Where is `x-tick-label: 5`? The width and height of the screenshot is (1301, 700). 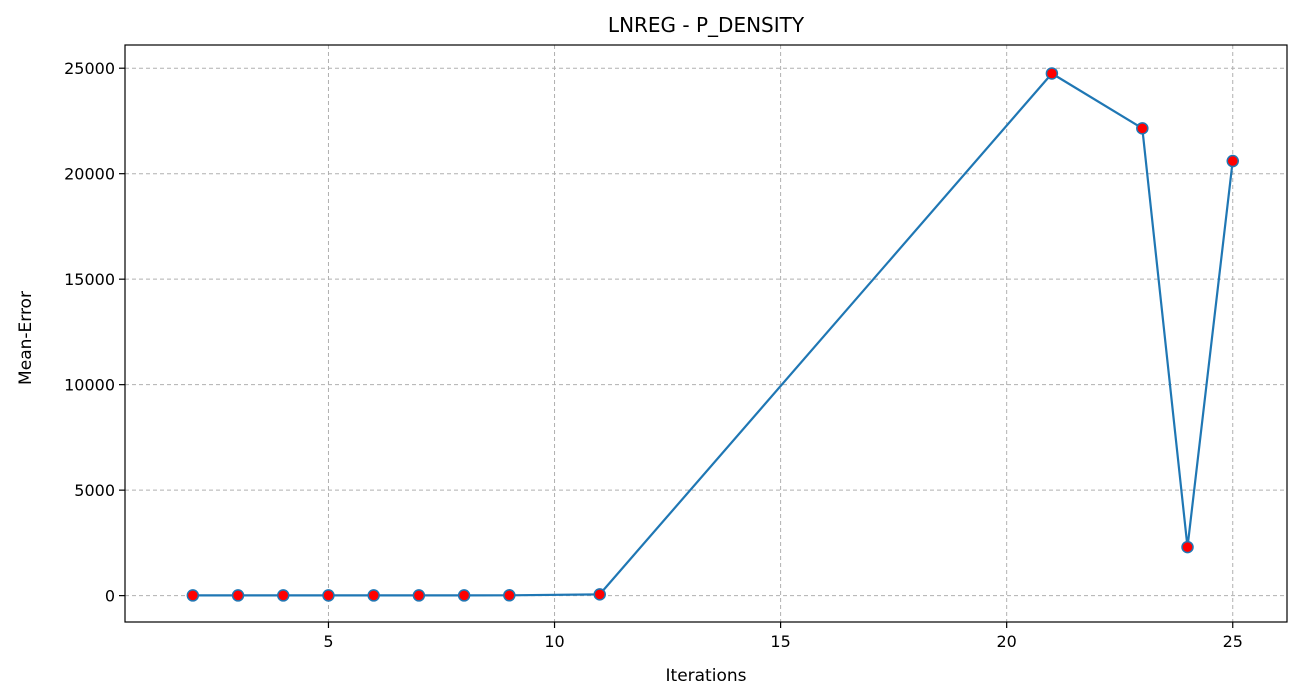 x-tick-label: 5 is located at coordinates (328, 641).